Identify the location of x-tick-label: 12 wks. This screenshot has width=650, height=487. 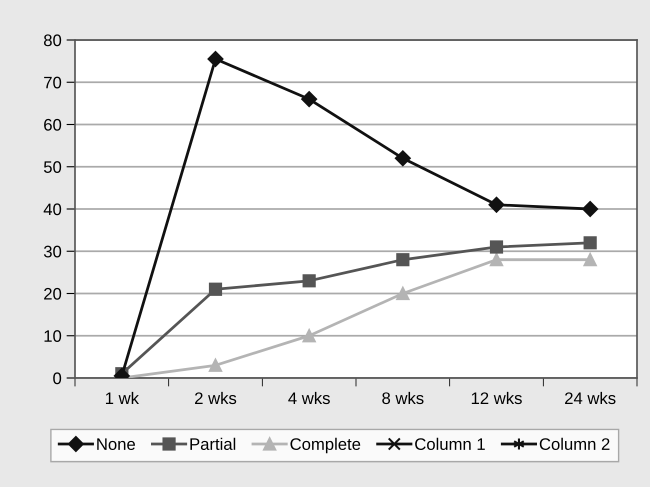
(497, 398).